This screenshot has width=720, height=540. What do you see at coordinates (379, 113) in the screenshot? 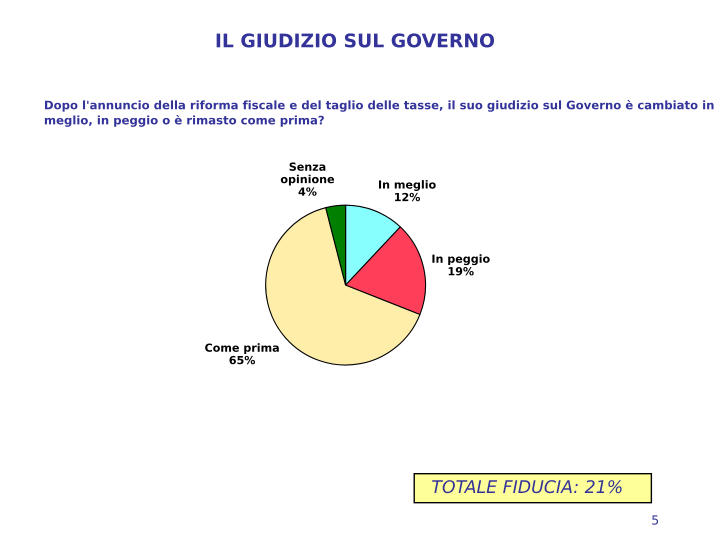
I see `chart-subtitle: Dopo l'annuncio della riforma fiscale e del taglio delle tasse, il suo giudizio sul Governo è cambiato in meglio, in peggio o è rimasto come prima?` at bounding box center [379, 113].